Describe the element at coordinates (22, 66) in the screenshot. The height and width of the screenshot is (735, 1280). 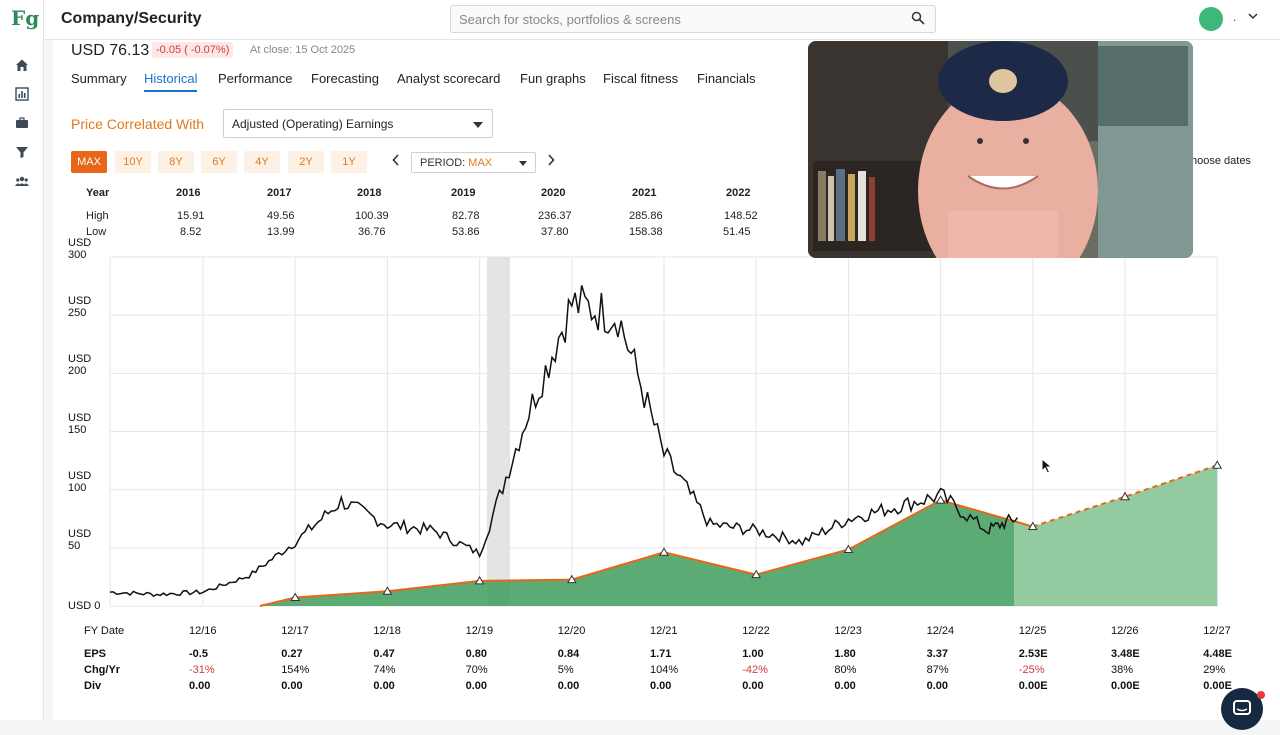
I see `home-icon` at that location.